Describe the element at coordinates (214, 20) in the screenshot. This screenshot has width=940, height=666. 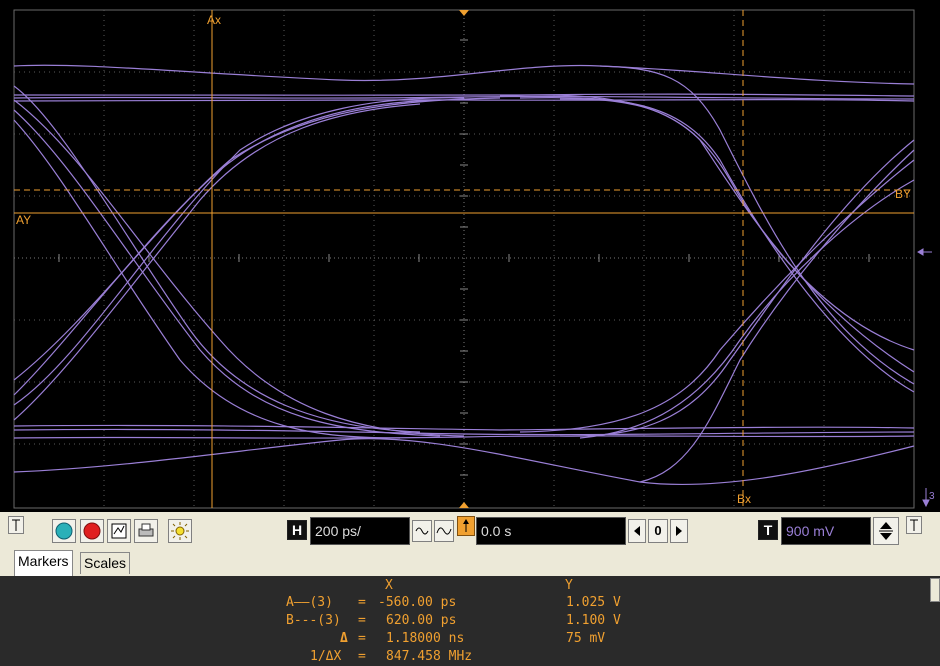
I see `marker-ax-label: Ax` at that location.